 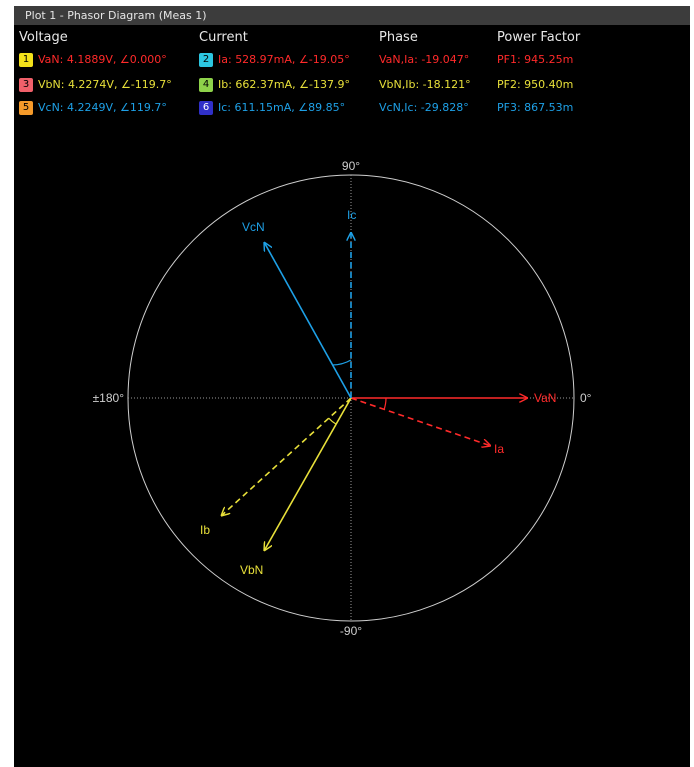 What do you see at coordinates (26, 85) in the screenshot?
I see `channel-badge-3: 3` at bounding box center [26, 85].